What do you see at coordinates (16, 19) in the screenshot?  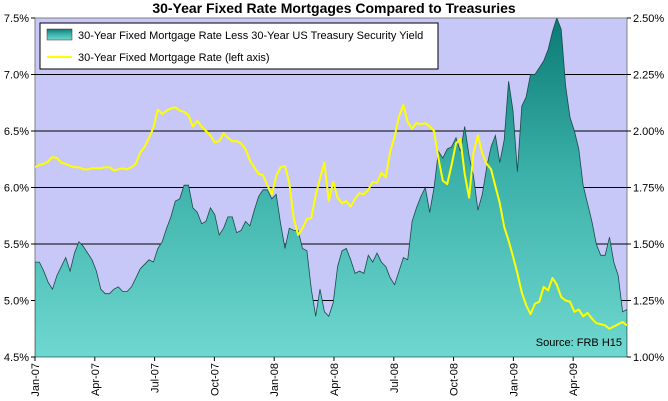 I see `left-tick-label: 7.5%` at bounding box center [16, 19].